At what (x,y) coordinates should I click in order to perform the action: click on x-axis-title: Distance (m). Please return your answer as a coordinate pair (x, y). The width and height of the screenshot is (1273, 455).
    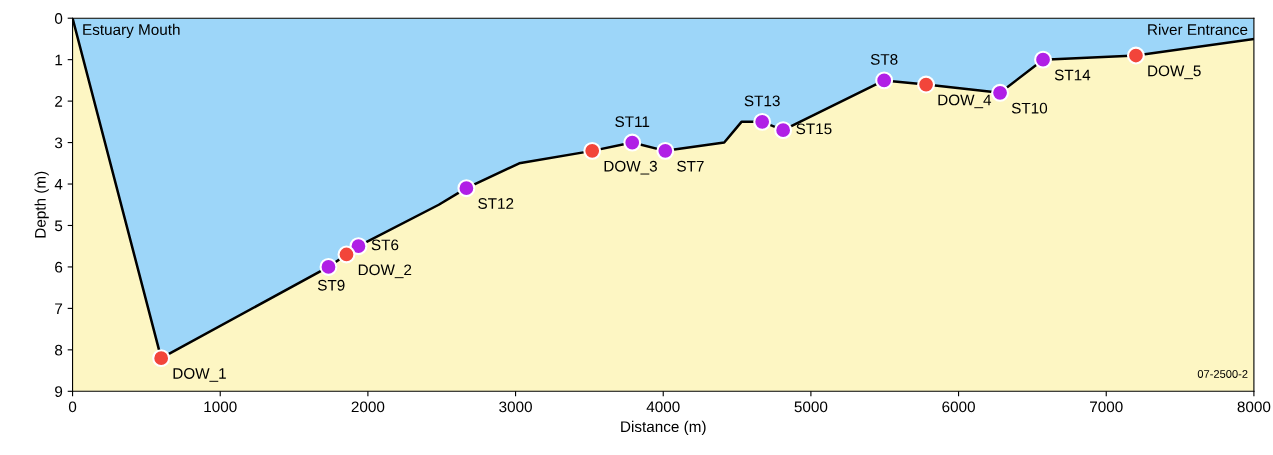
    Looking at the image, I should click on (663, 428).